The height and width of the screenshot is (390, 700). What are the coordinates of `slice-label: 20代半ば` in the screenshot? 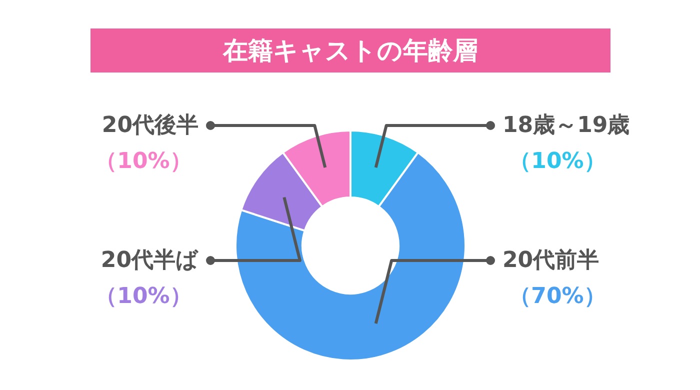 It's located at (150, 260).